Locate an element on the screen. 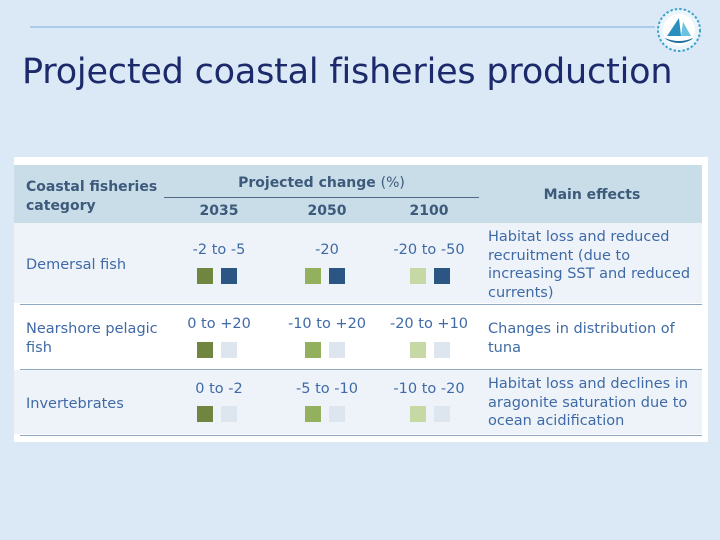 The image size is (720, 540). row-category: Invertebrates is located at coordinates (75, 404).